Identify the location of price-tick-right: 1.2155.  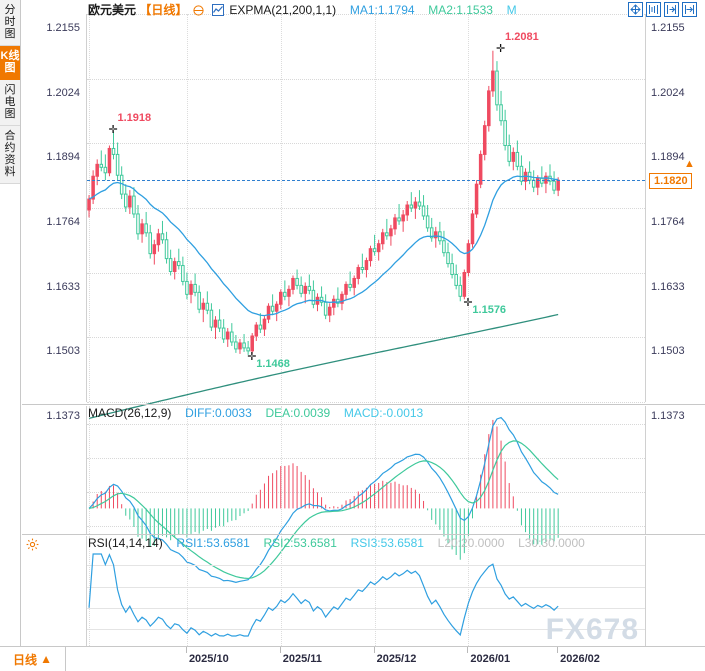
(668, 28).